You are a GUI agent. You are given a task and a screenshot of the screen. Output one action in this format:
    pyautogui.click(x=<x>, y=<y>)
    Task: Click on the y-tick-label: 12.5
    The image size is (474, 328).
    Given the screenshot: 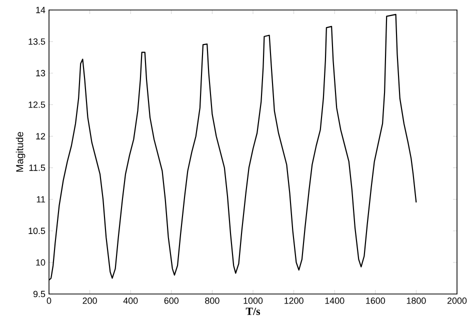 What is the action you would take?
    pyautogui.click(x=37, y=104)
    